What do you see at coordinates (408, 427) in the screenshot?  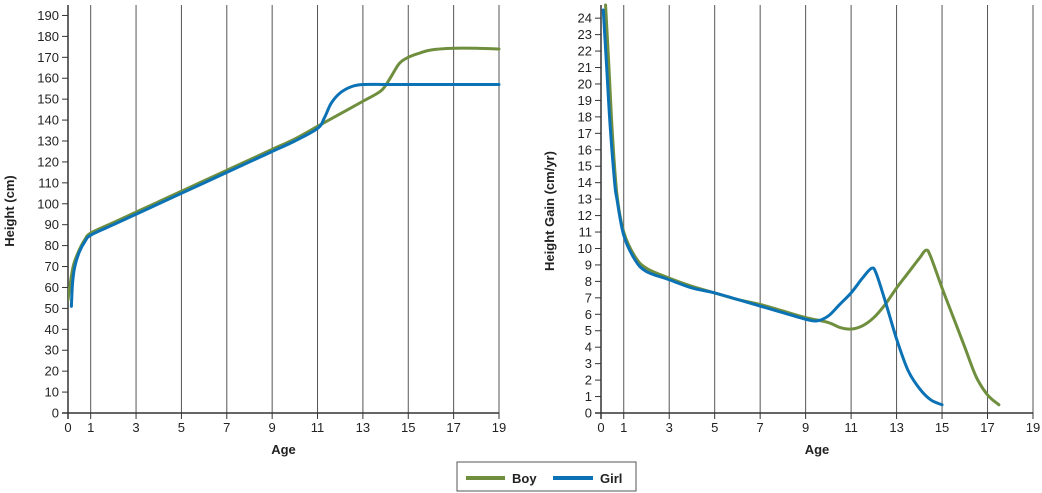 I see `height-x-tick-label: 15` at bounding box center [408, 427].